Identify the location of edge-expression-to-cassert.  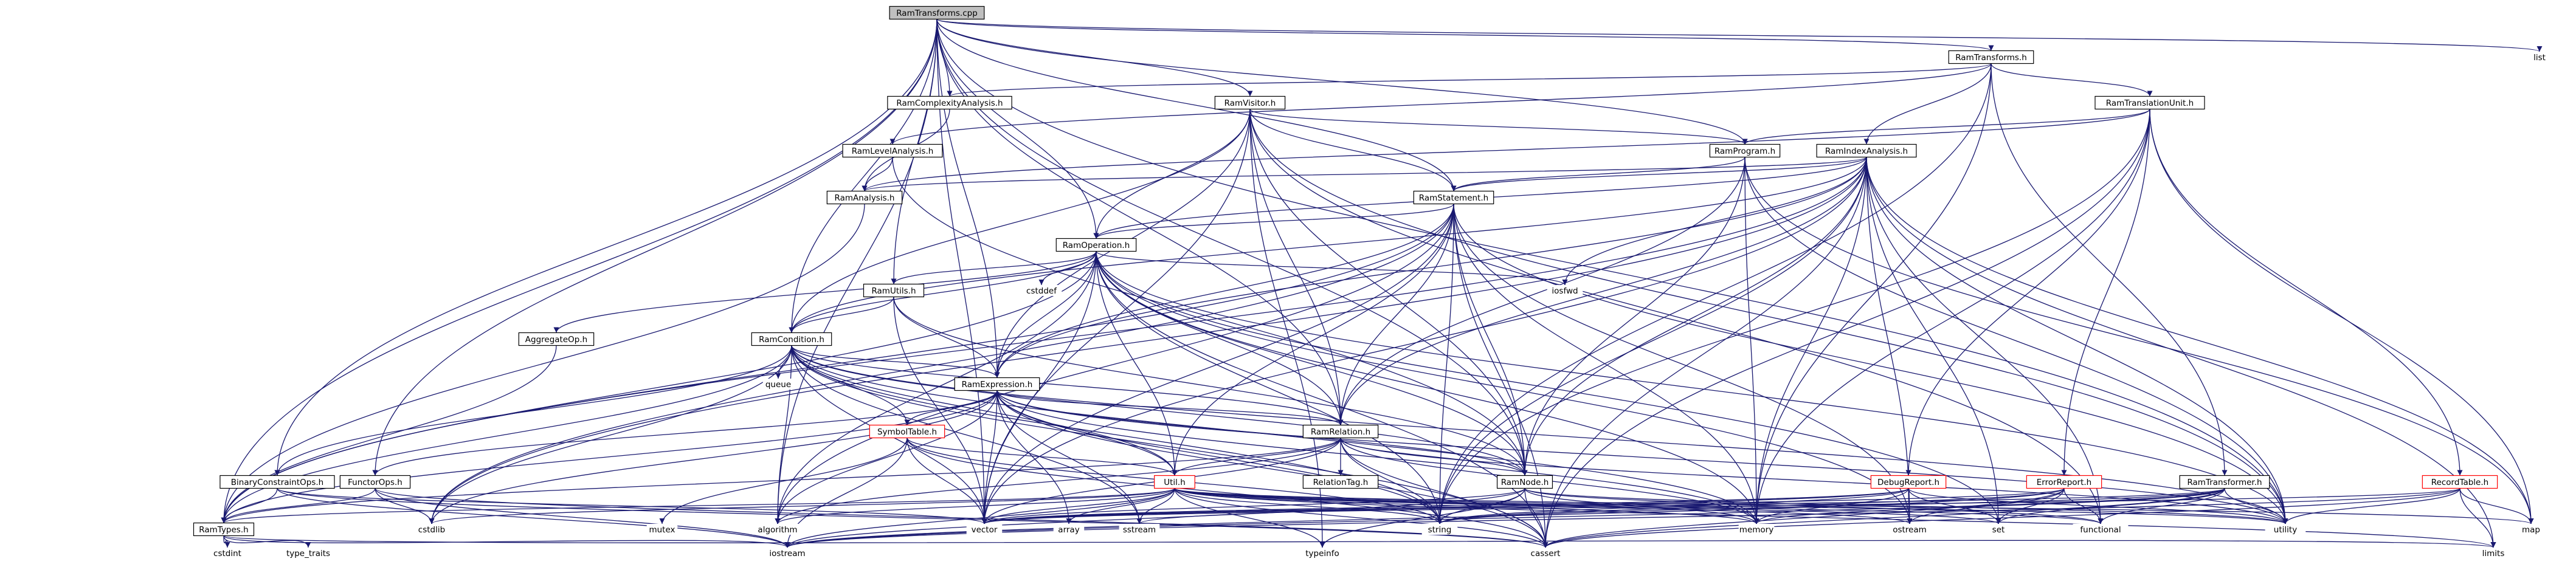
(1272, 469).